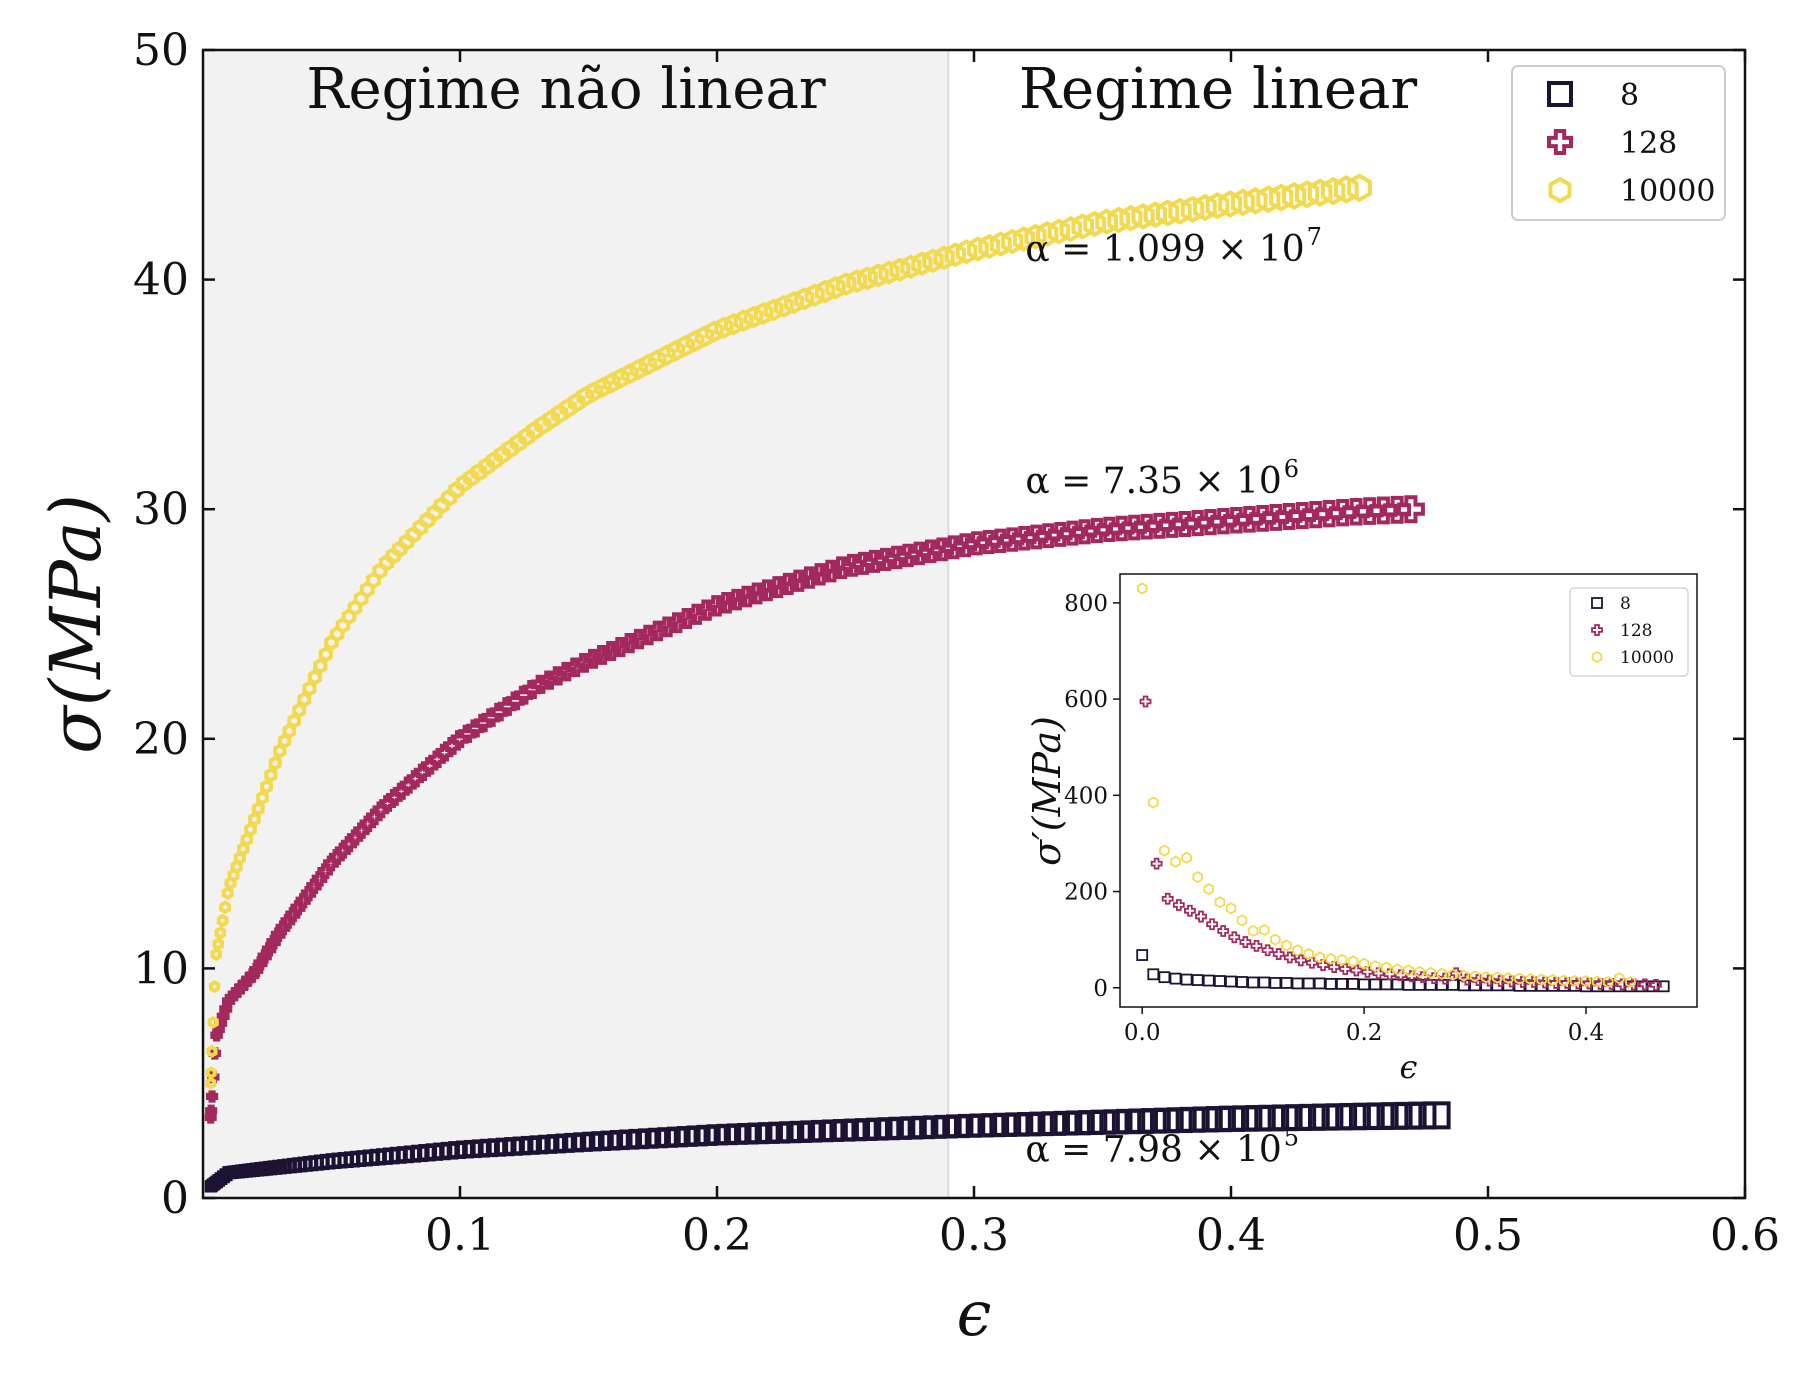  What do you see at coordinates (1560, 142) in the screenshot?
I see `legend-marker-cross-icon` at bounding box center [1560, 142].